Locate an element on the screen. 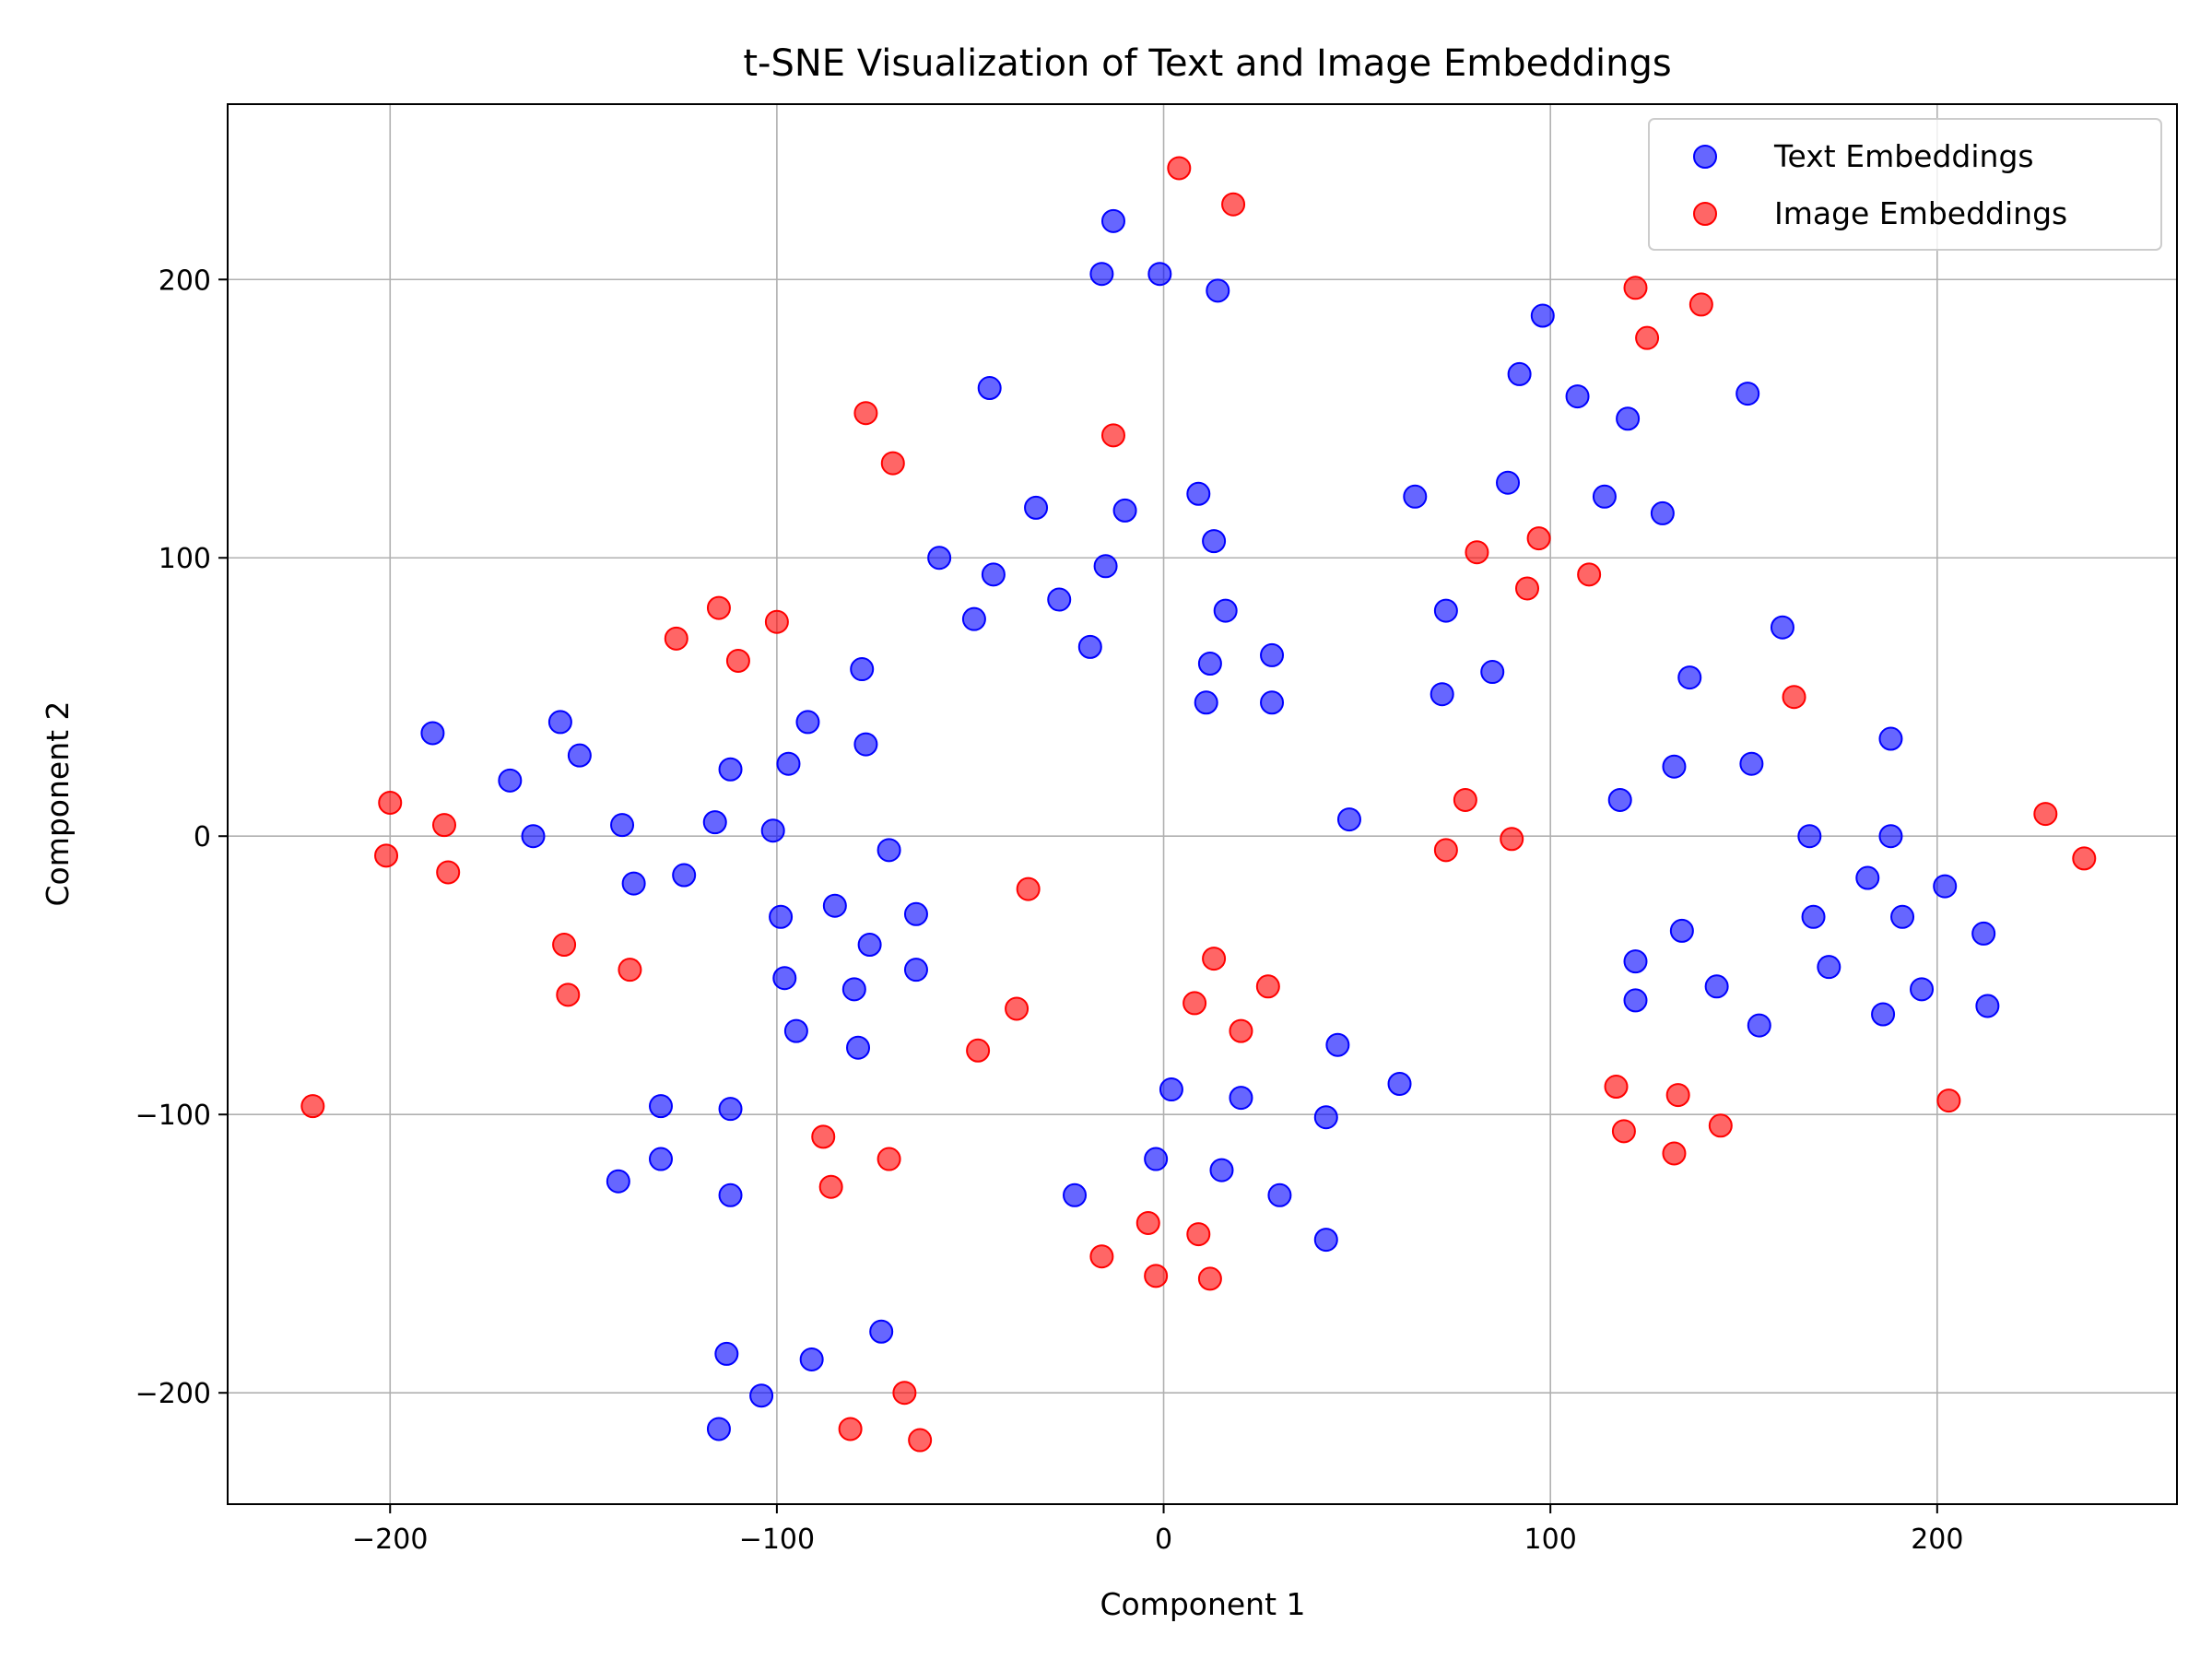  legend-label-text: Text Embeddings is located at coordinates (1903, 156).